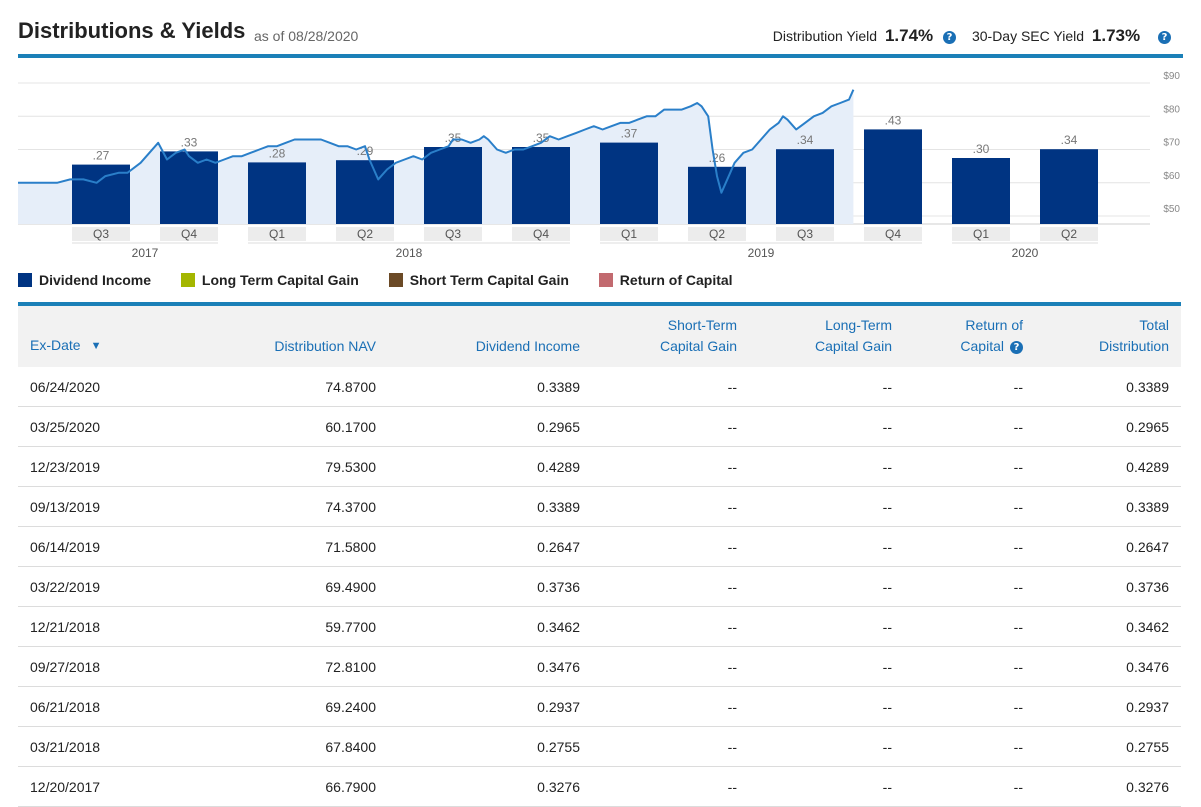 The height and width of the screenshot is (807, 1201). I want to click on bar-value-label: .43, so click(893, 120).